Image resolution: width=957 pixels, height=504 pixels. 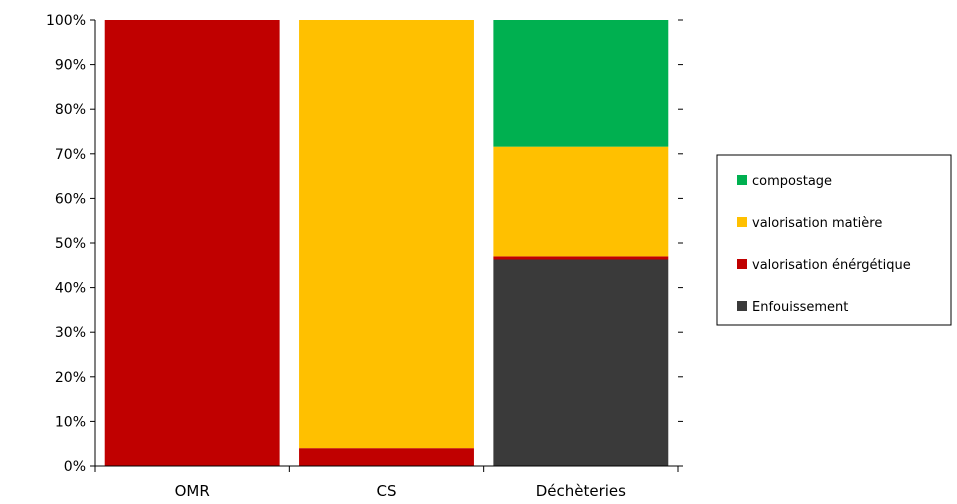 I want to click on legend-box, so click(x=834, y=240).